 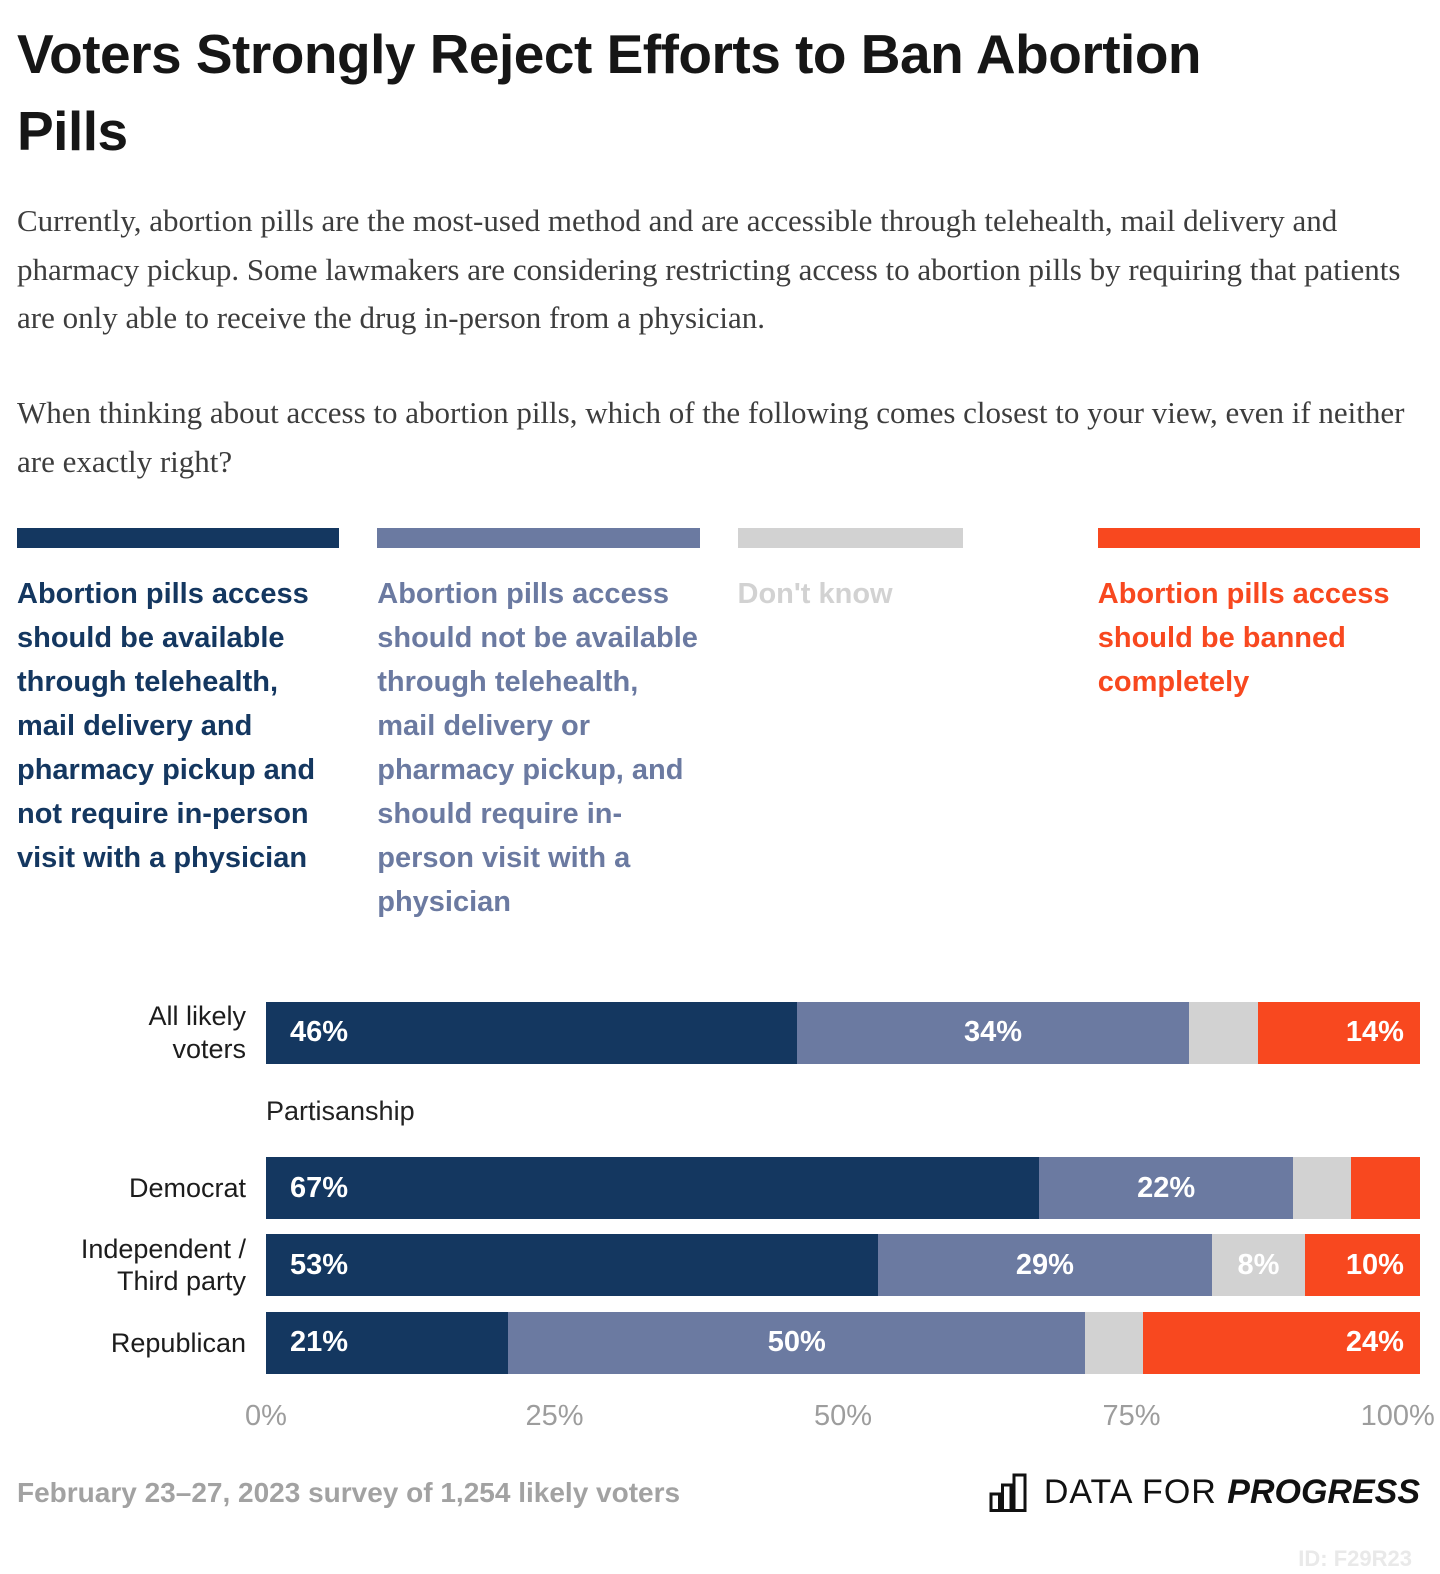 I want to click on category-label: Republican, so click(x=178, y=1342).